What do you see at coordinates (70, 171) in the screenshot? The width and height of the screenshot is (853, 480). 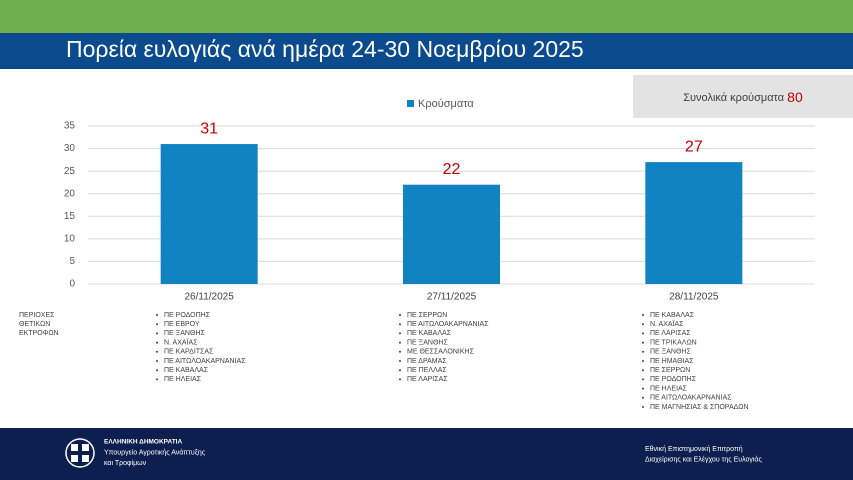 I see `y-tick-label: 25` at bounding box center [70, 171].